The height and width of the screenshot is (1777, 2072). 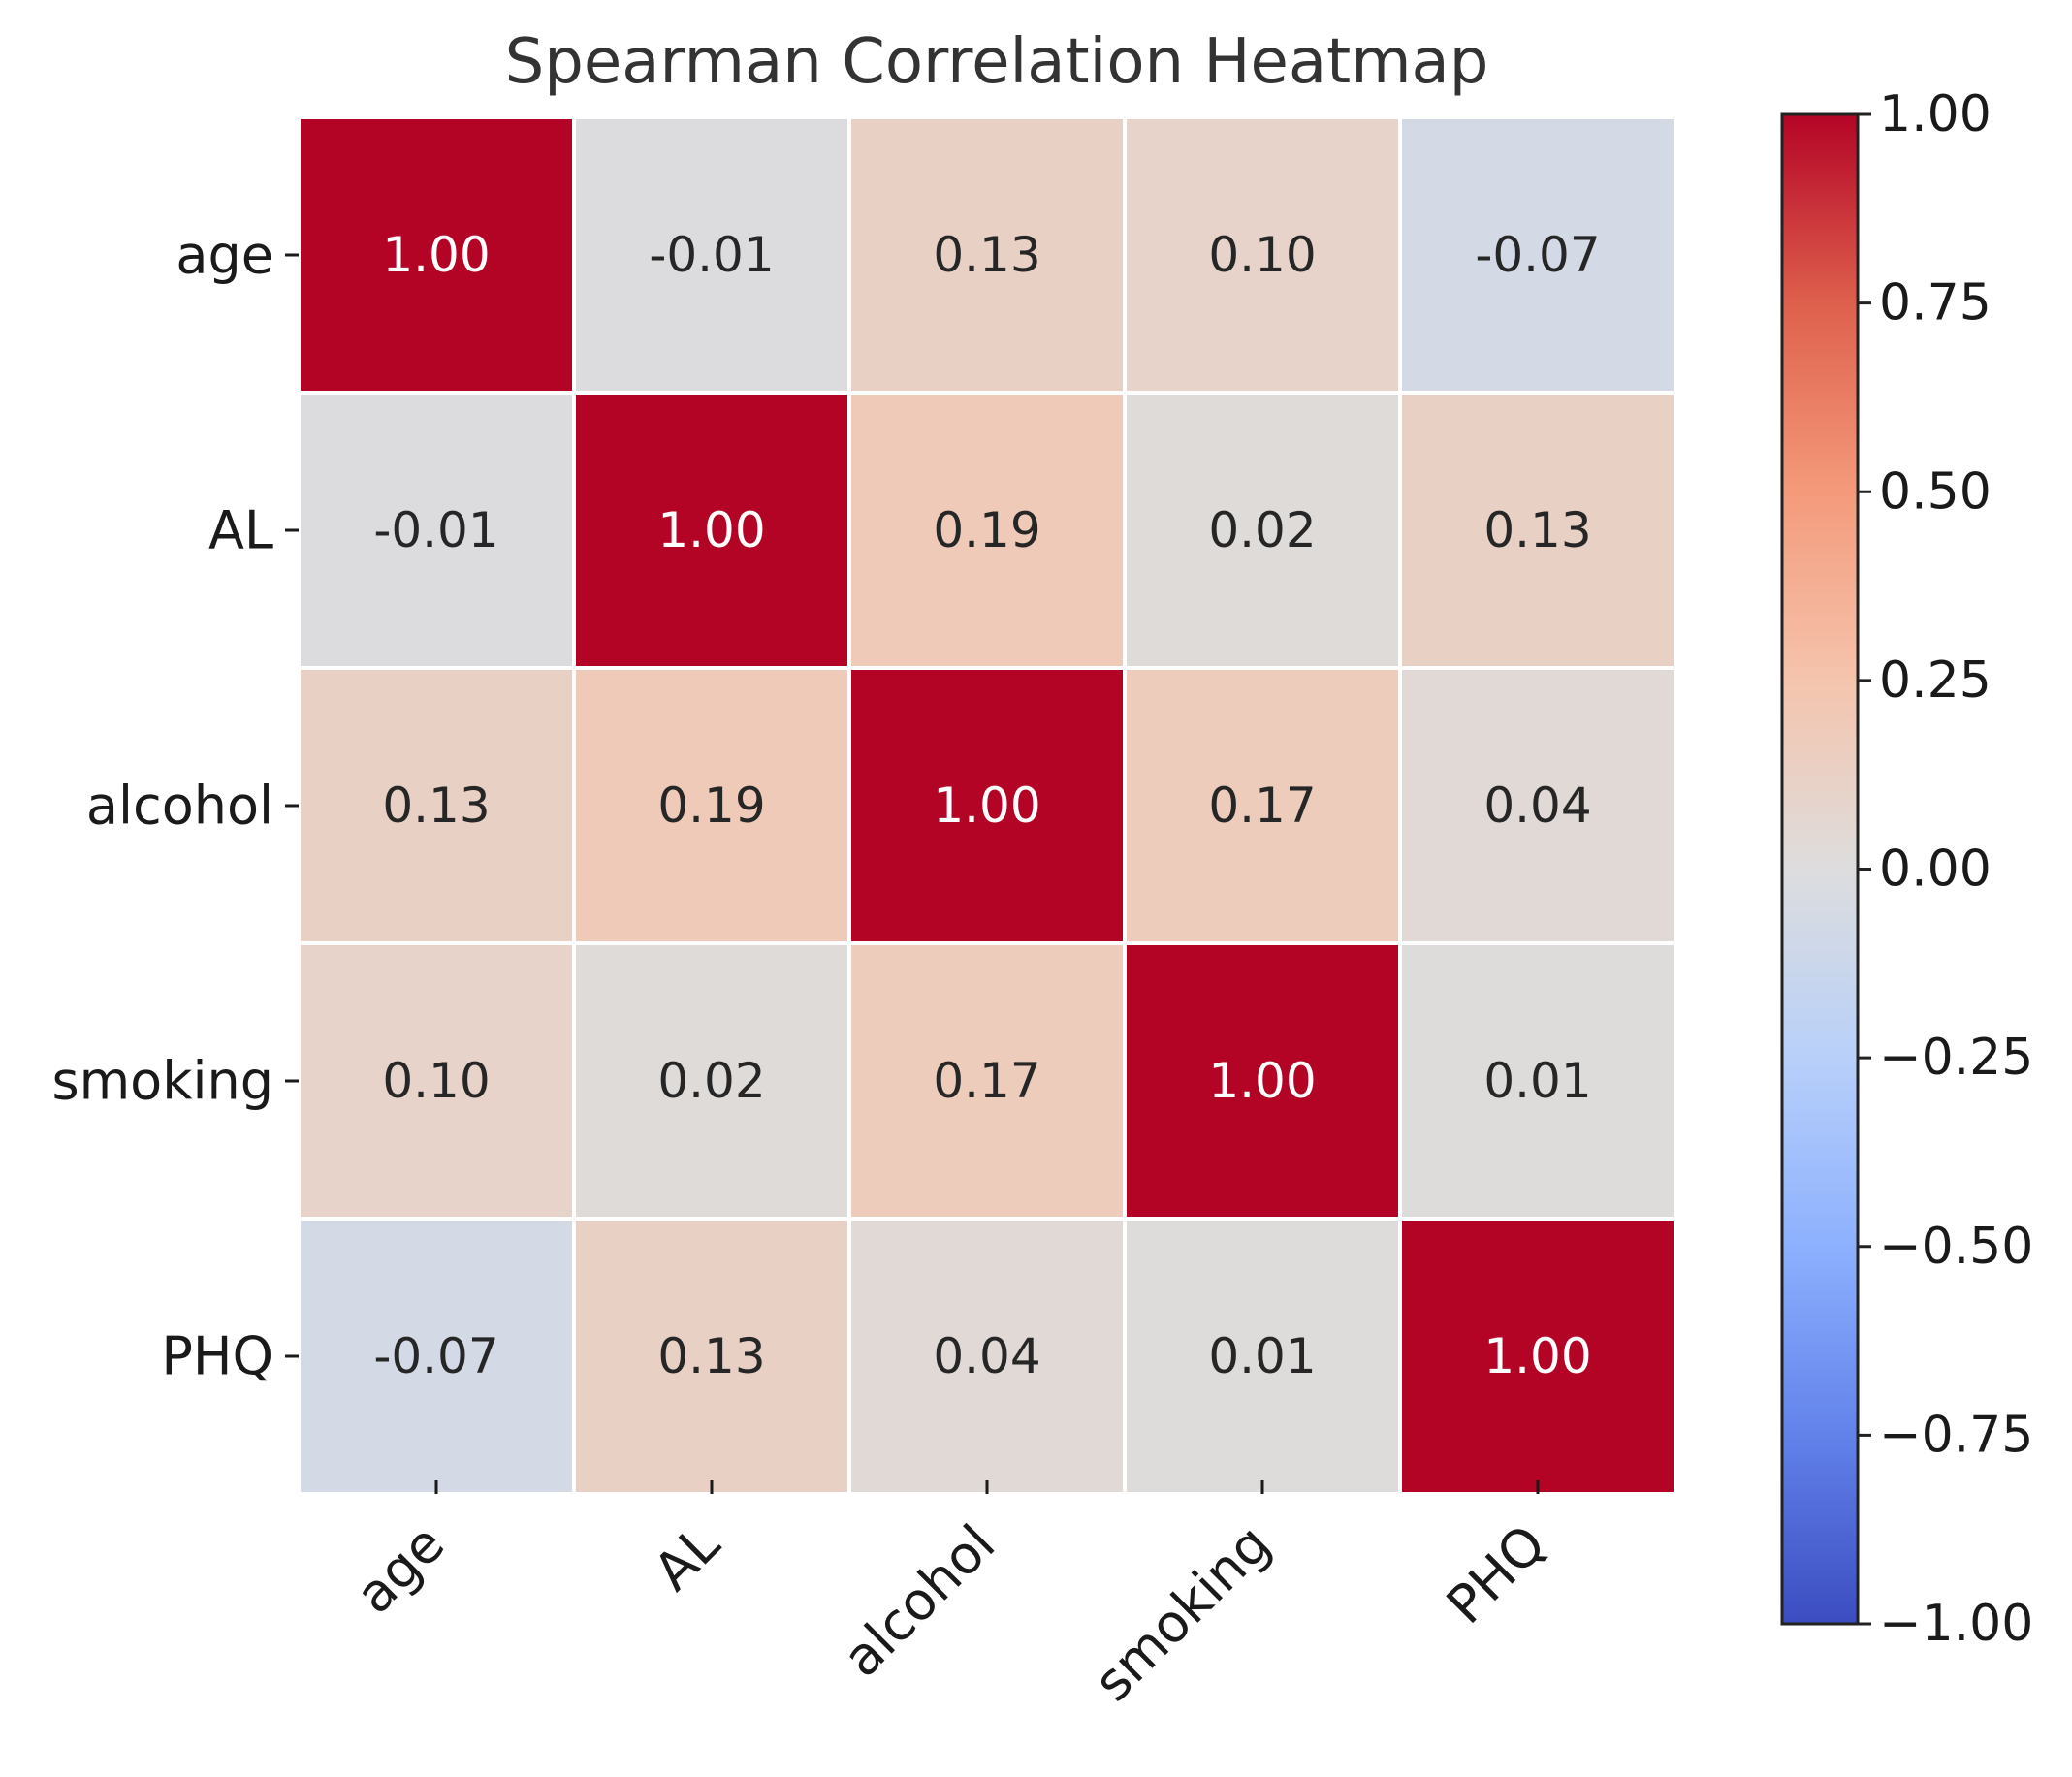 I want to click on heatmap-cell-alcohol-smoking, so click(x=1262, y=805).